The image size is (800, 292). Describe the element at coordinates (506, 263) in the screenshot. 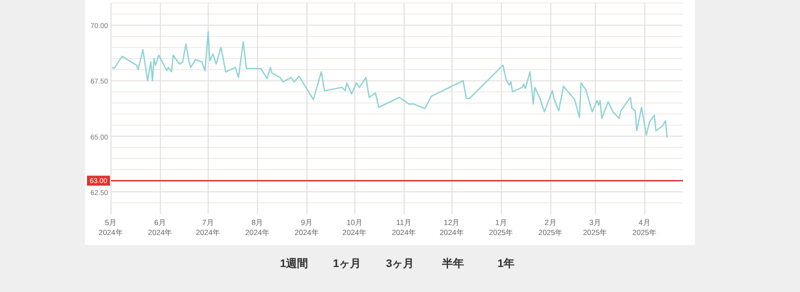

I see `text: 1年` at that location.